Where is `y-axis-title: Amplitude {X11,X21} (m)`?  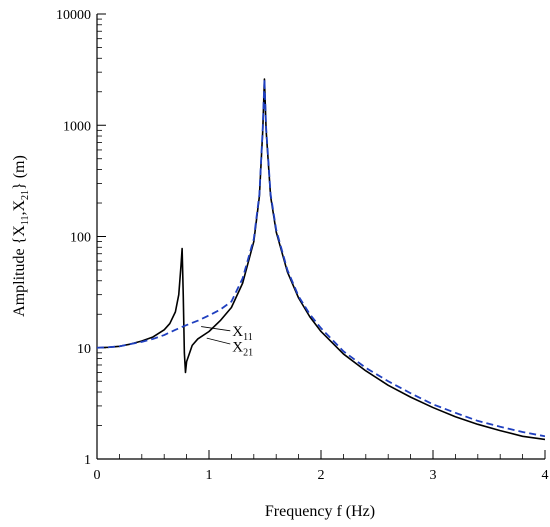 y-axis-title: Amplitude {X11,X21} (m) is located at coordinates (21, 236).